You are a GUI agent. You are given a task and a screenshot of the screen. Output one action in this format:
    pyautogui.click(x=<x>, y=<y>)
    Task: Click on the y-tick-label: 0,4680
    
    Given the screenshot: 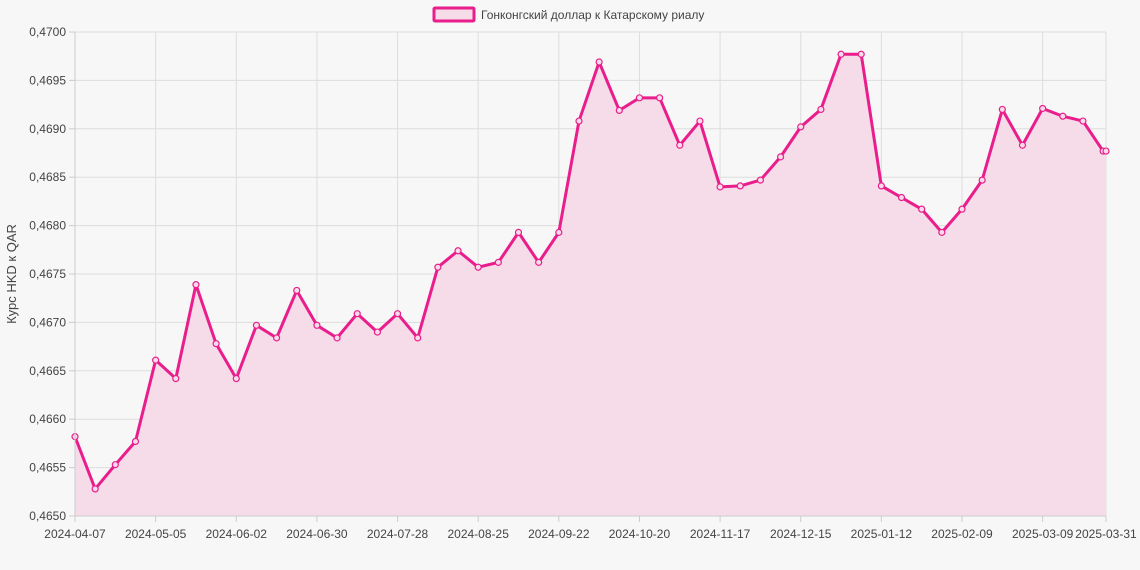 What is the action you would take?
    pyautogui.click(x=47, y=226)
    